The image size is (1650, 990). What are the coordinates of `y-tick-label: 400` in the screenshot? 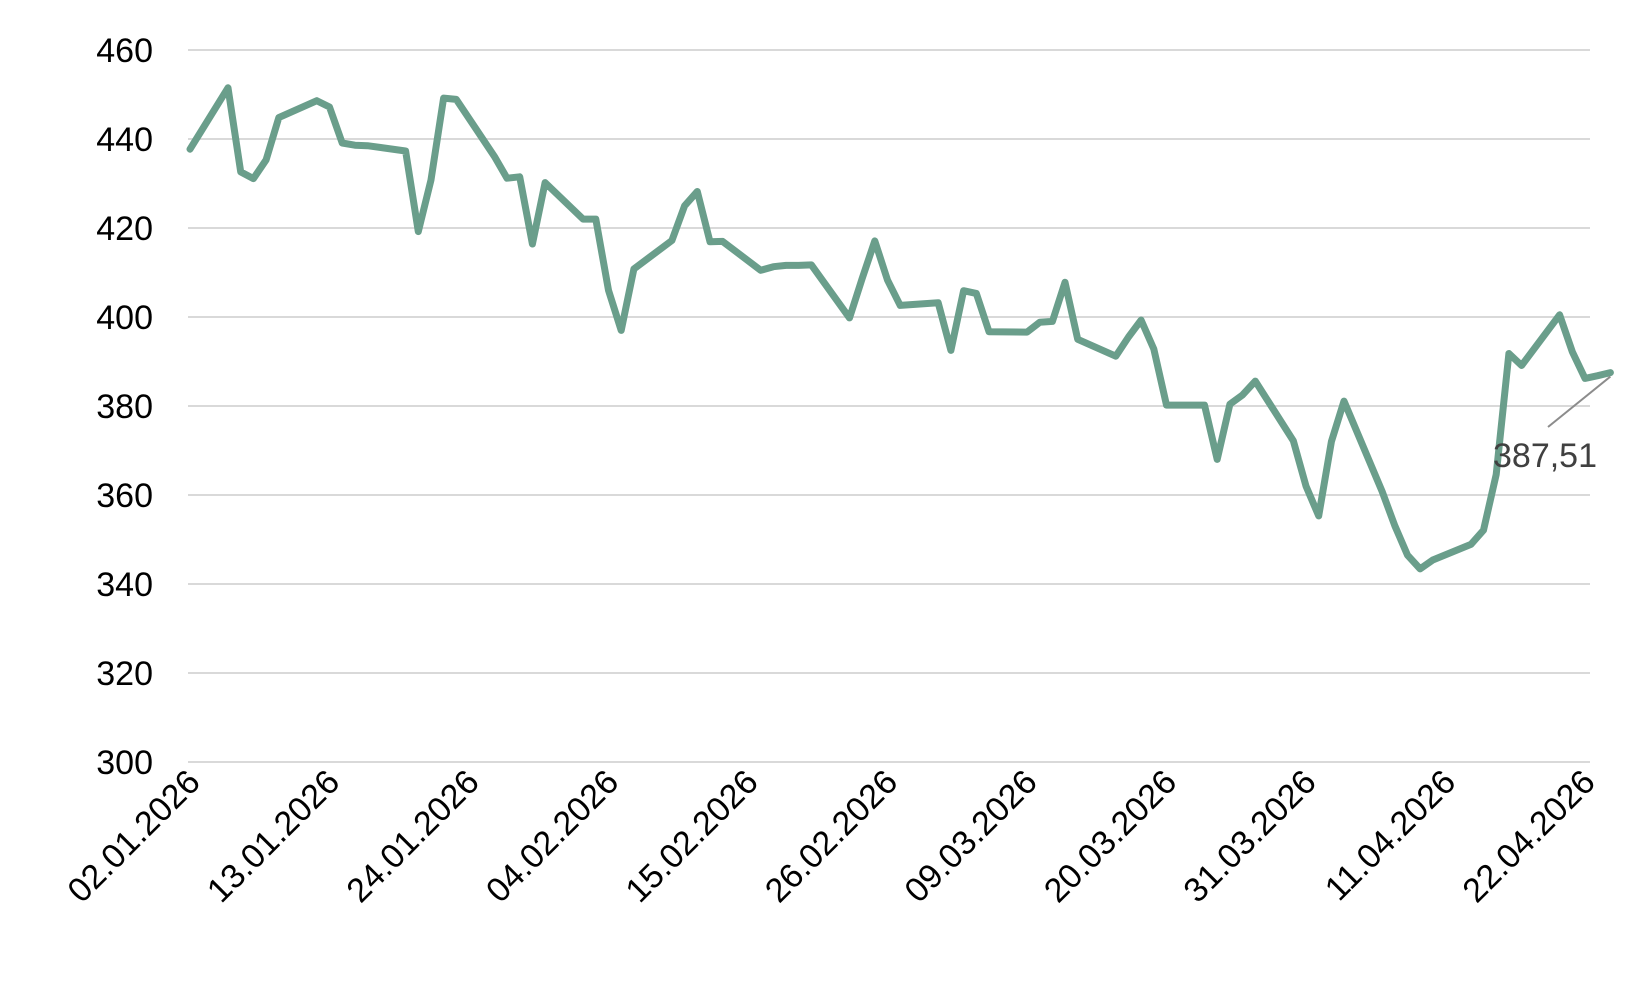 It's located at (124, 318).